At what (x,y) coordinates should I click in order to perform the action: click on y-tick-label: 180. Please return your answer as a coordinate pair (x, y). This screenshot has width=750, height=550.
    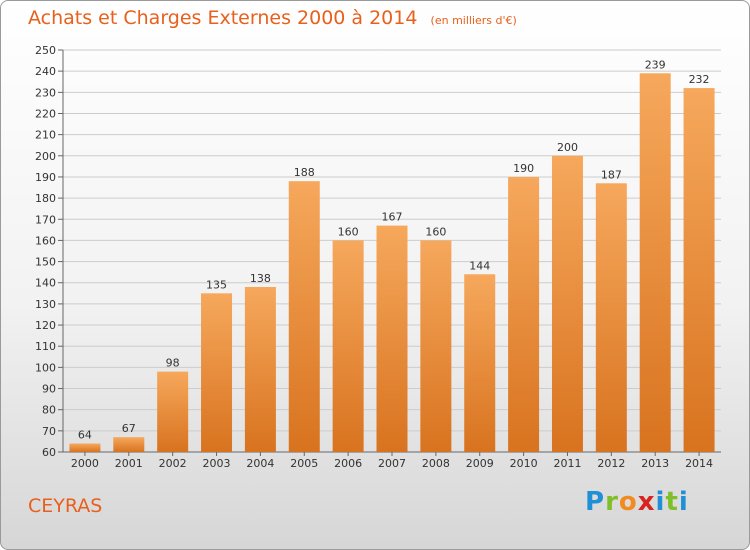
    Looking at the image, I should click on (45, 198).